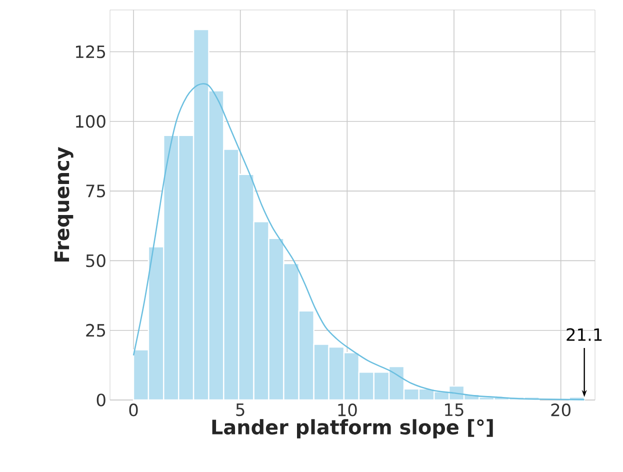  Describe the element at coordinates (347, 409) in the screenshot. I see `x-tick-label: 10` at that location.